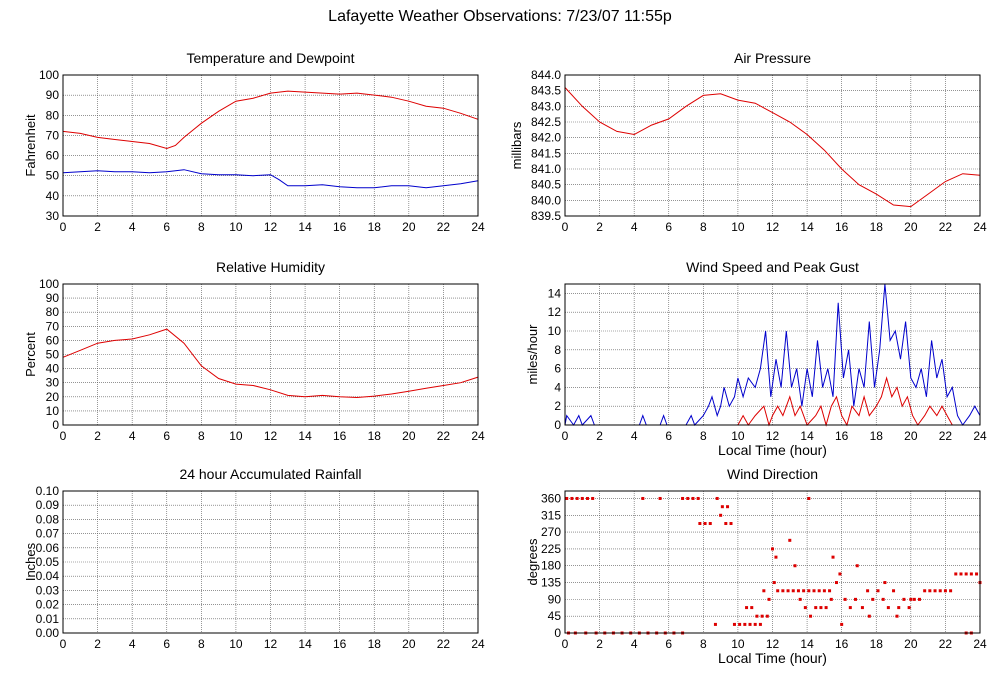  Describe the element at coordinates (270, 474) in the screenshot. I see `chart-title: 24 hour Accumulated Rainfall` at that location.